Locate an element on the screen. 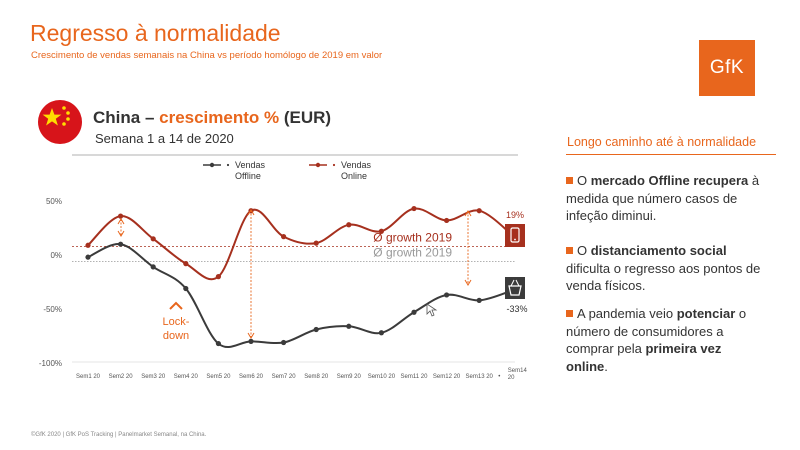 The width and height of the screenshot is (800, 450). chart-legend: Vendas Offline Vendas Online is located at coordinates (287, 170).